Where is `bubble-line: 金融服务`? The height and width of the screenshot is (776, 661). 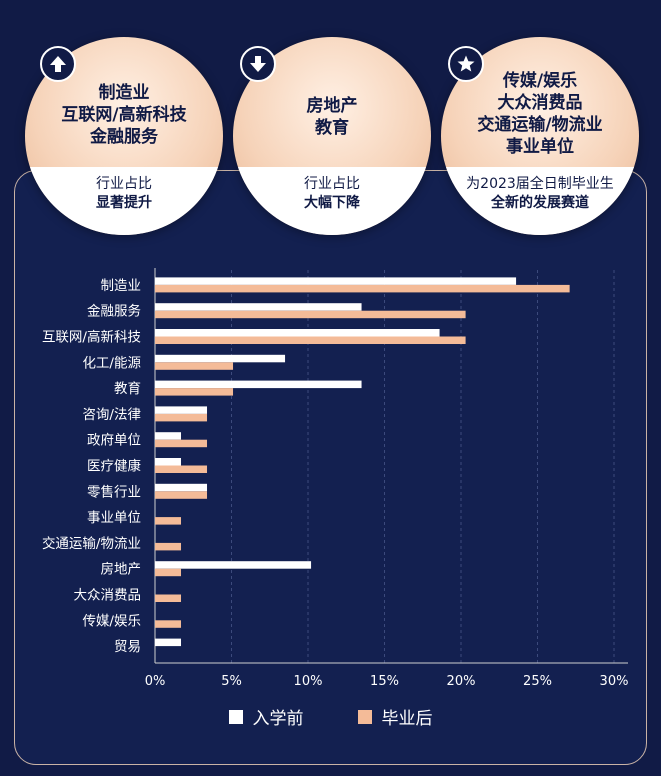 bubble-line: 金融服务 is located at coordinates (124, 137).